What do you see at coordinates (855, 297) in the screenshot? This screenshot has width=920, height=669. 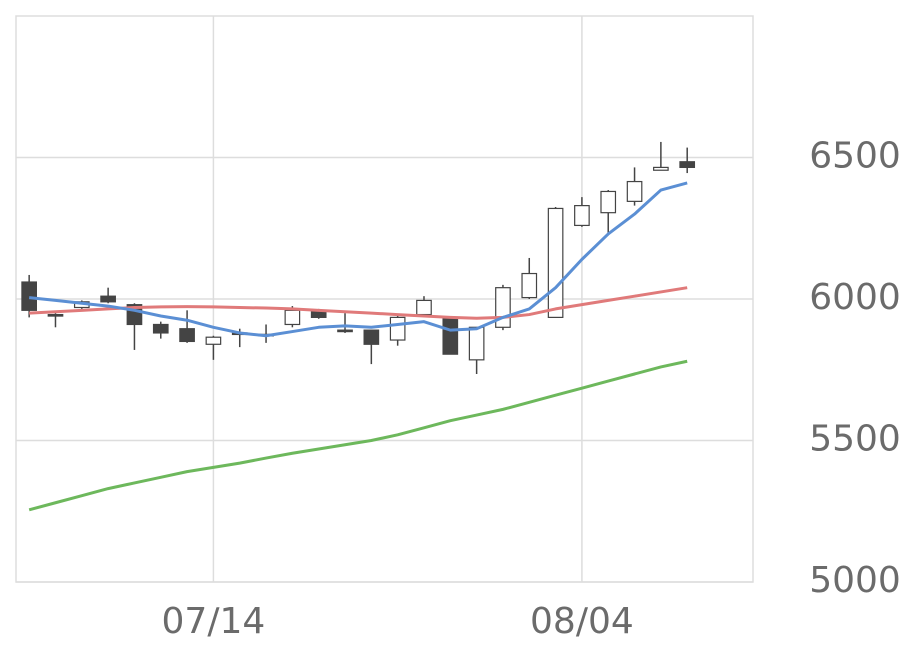 I see `y-tick-label: 6000` at bounding box center [855, 297].